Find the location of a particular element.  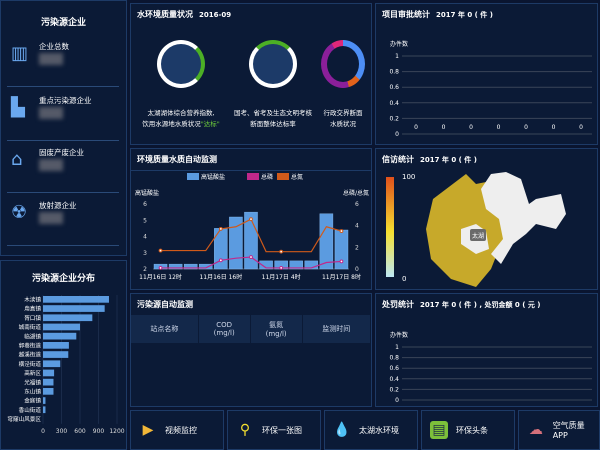

penalty-title: 处罚统计 is located at coordinates (398, 304).